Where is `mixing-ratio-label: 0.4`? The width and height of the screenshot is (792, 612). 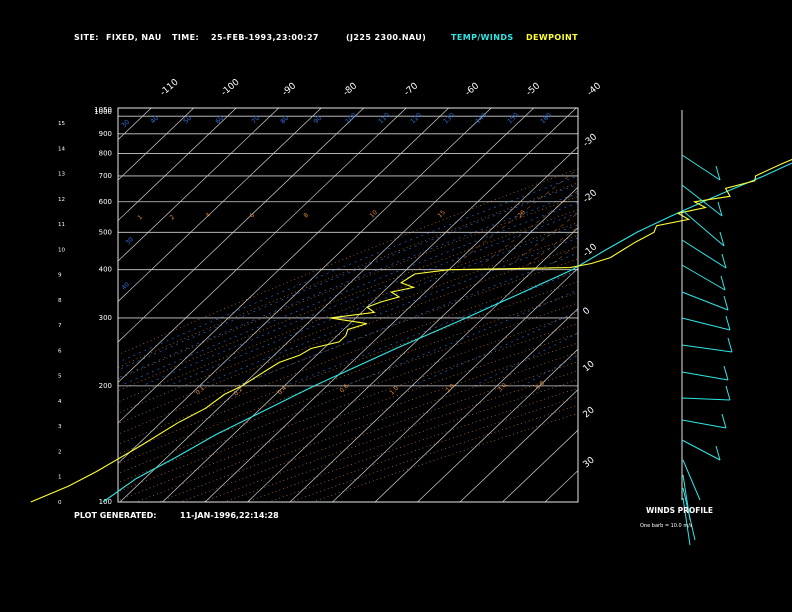
mixing-ratio-label: 0.4 is located at coordinates (282, 391).